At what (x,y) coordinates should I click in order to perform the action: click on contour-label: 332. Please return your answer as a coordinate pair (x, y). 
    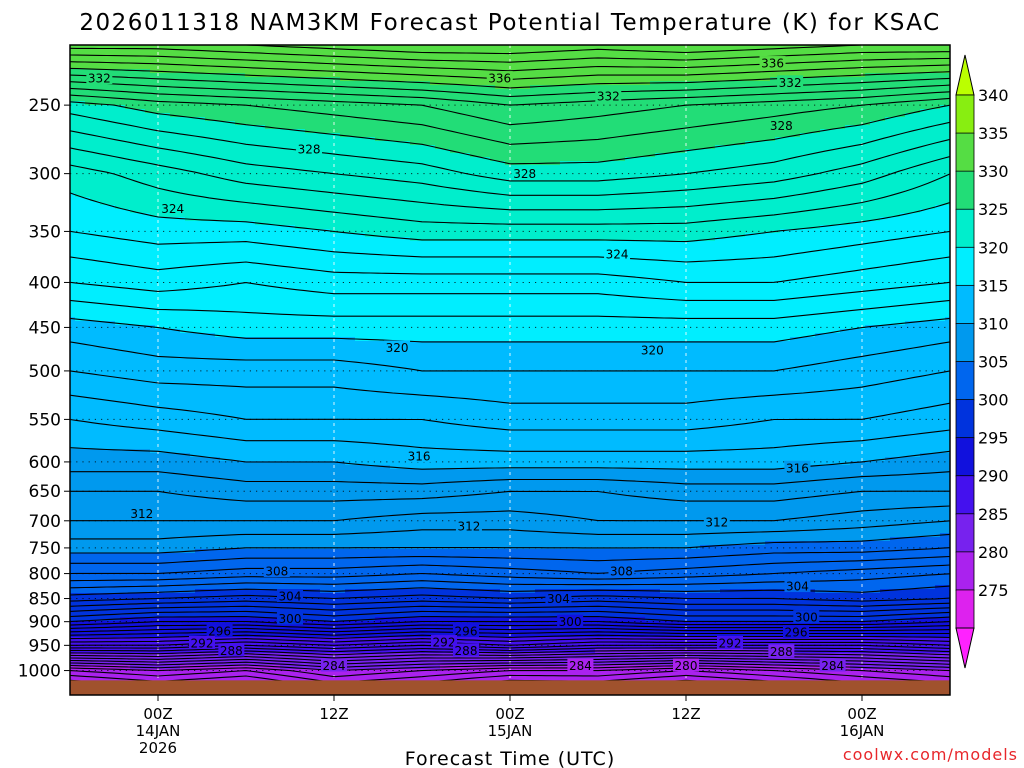
    Looking at the image, I should click on (790, 83).